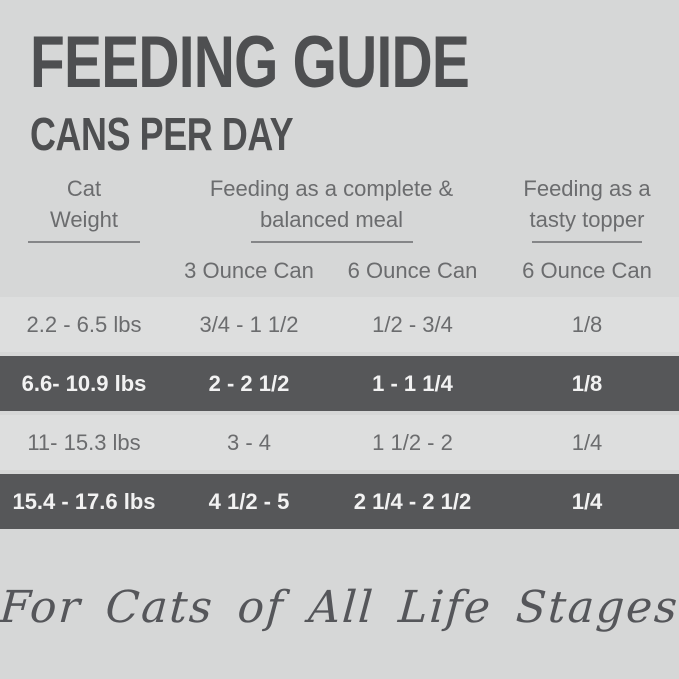 Image resolution: width=679 pixels, height=679 pixels. What do you see at coordinates (339, 442) in the screenshot?
I see `table-row: 11- 15.3 lbs 3 - 4 1 1/2 - 2 1/4` at bounding box center [339, 442].